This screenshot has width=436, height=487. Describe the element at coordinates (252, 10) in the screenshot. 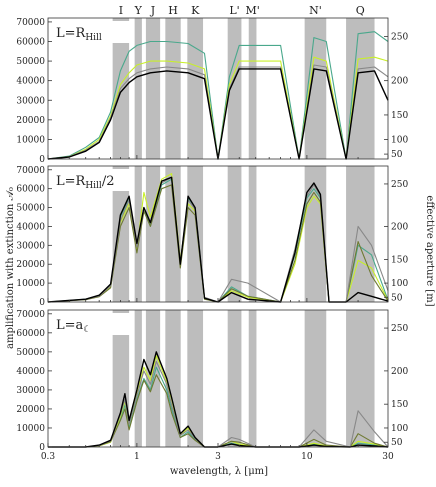

I see `band-label-6: M'` at that location.